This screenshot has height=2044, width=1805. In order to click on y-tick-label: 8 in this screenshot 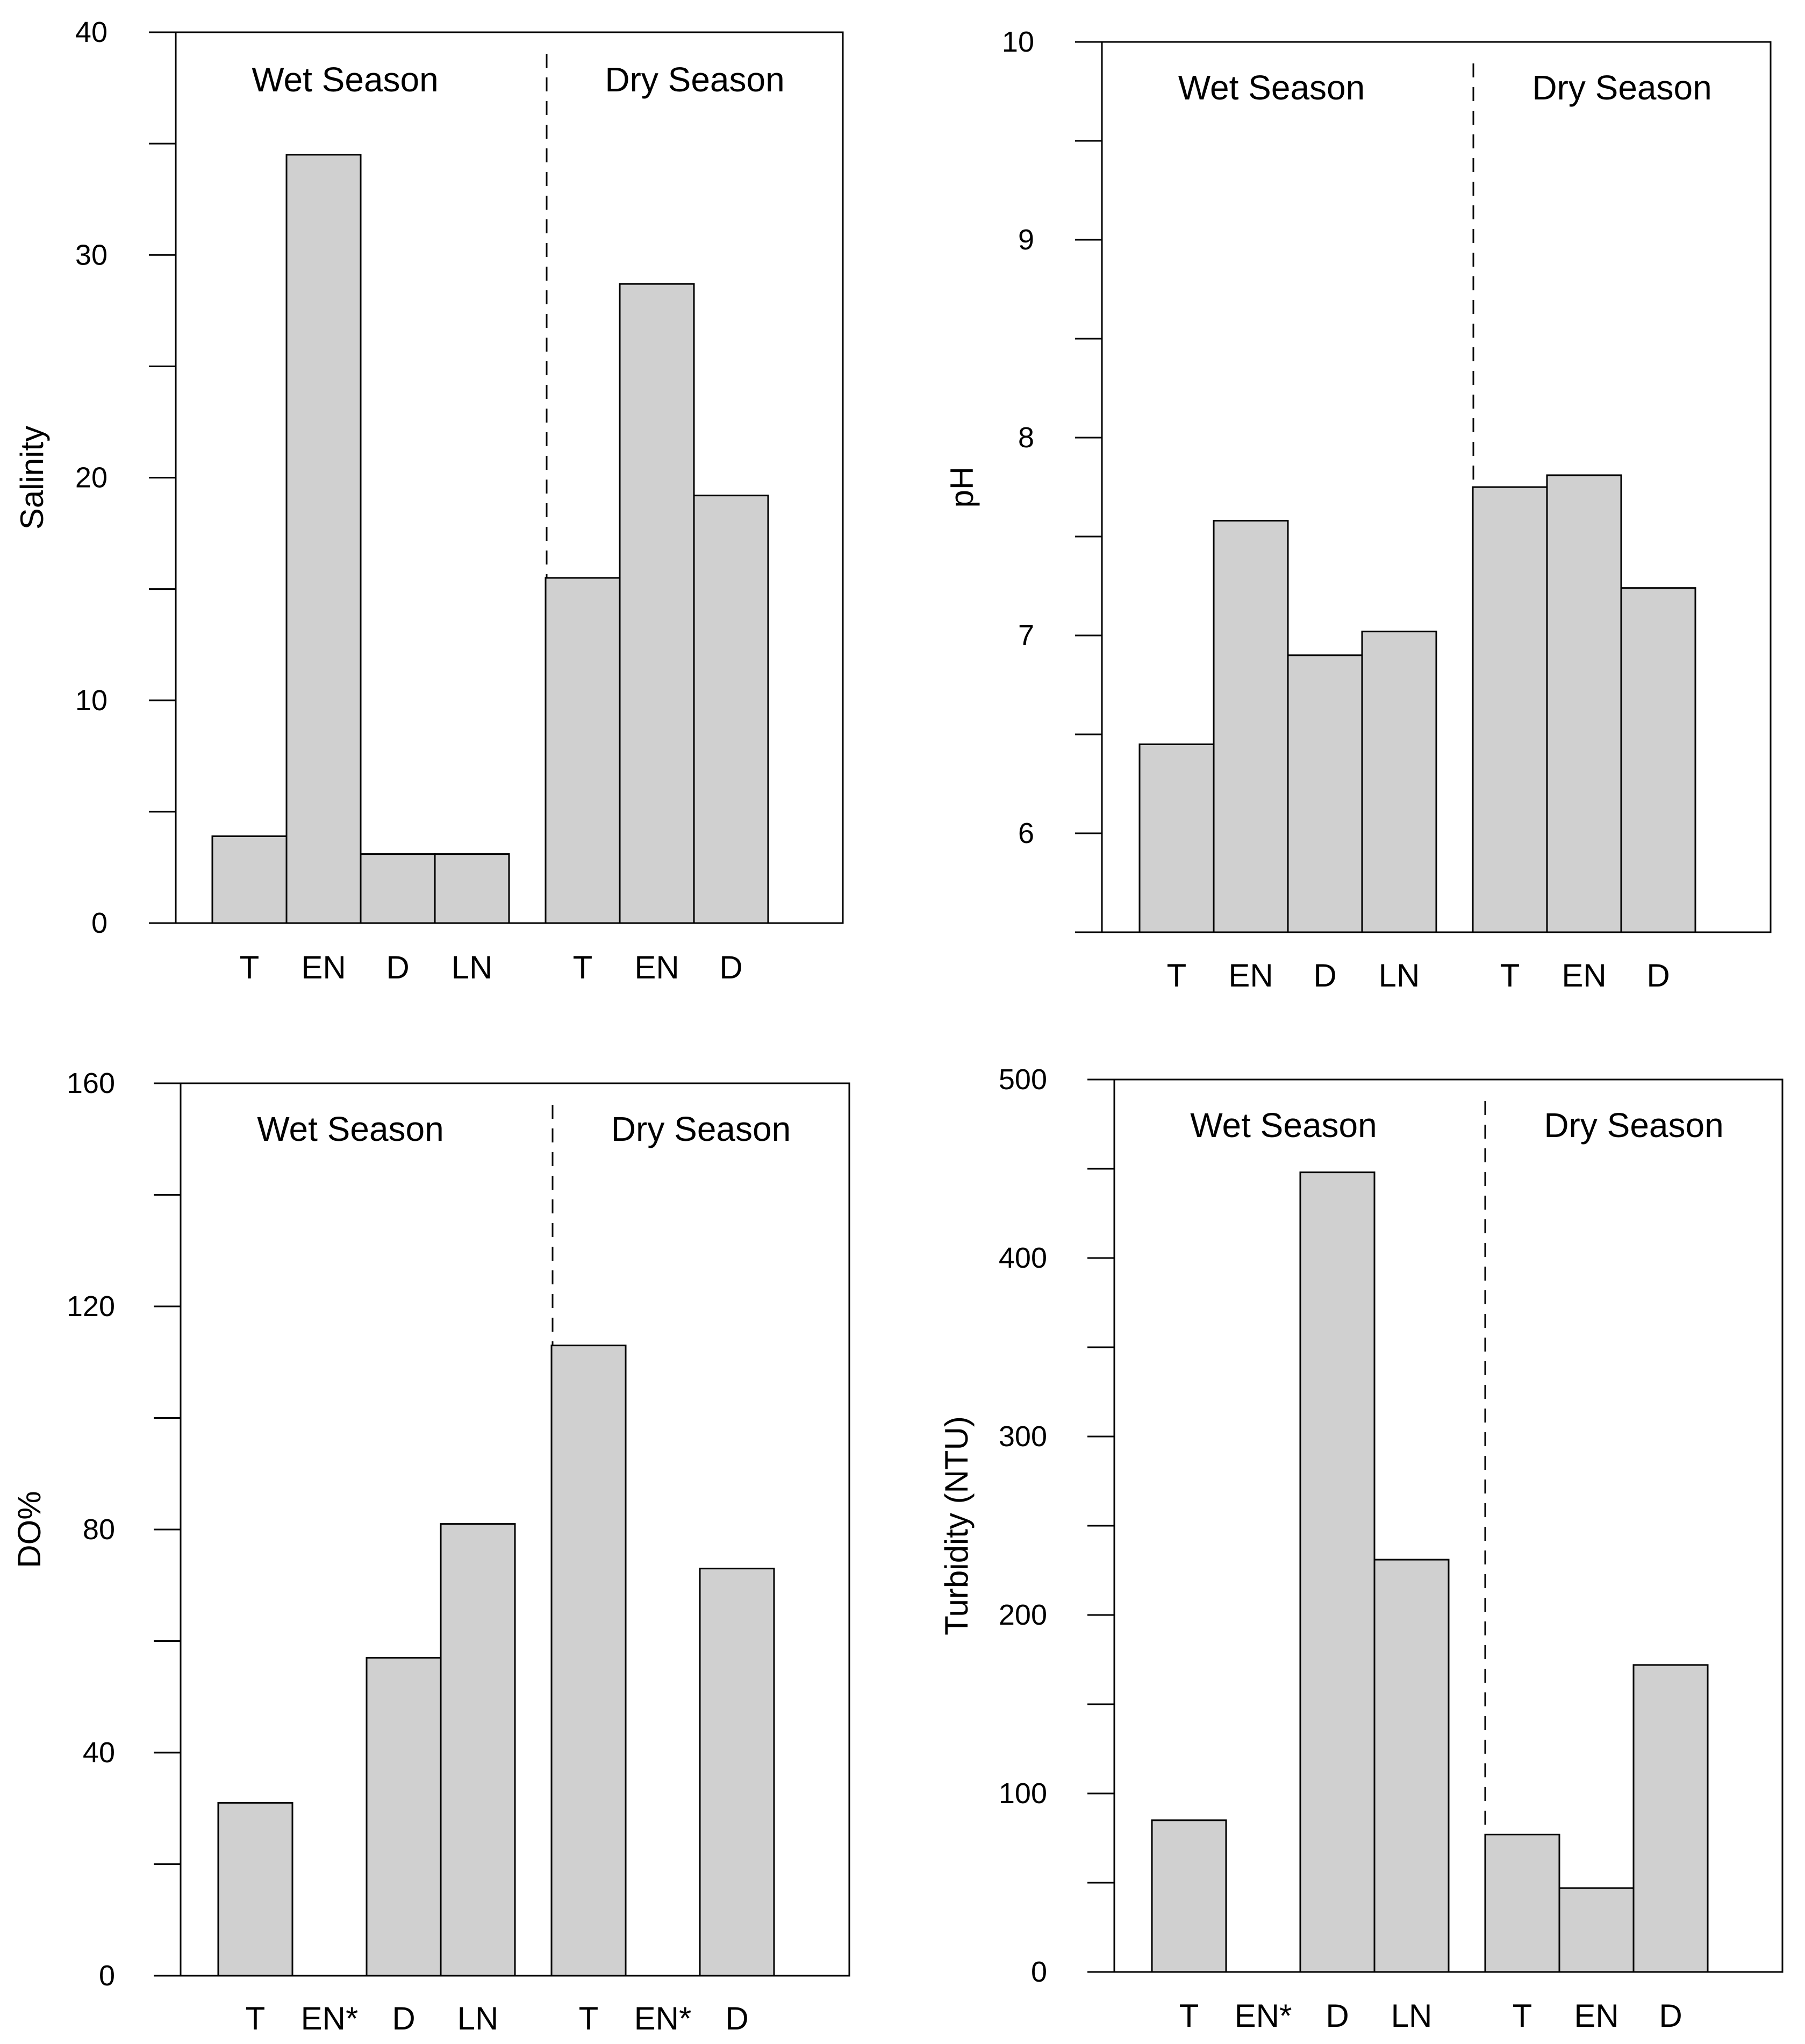, I will do `click(1026, 437)`.